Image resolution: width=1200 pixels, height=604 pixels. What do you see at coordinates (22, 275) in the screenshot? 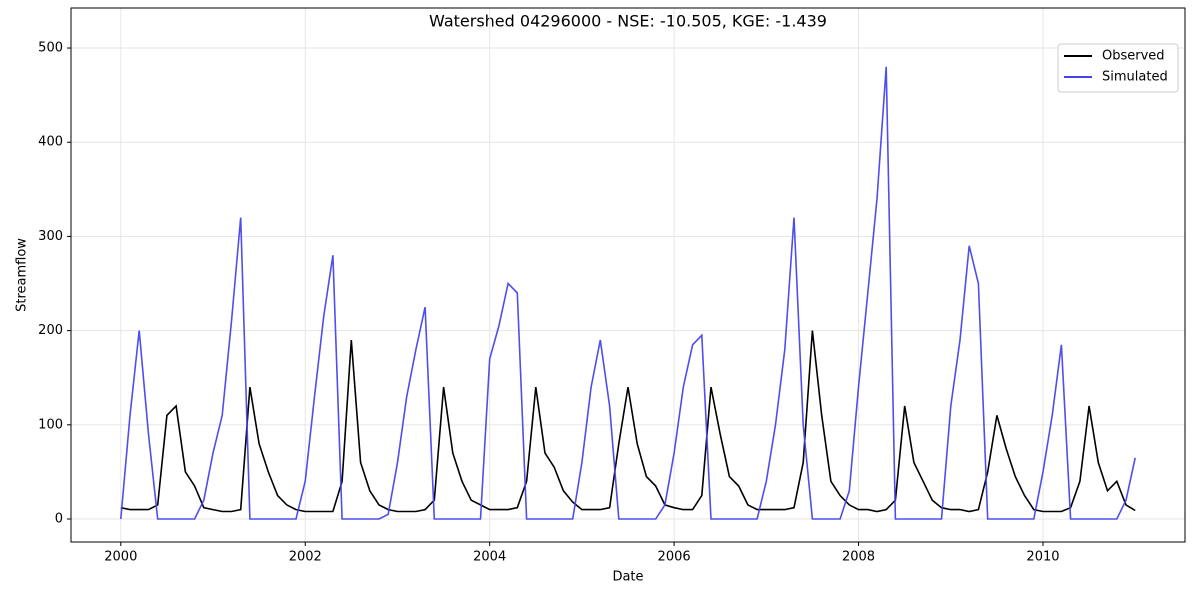
I see `y-axis-label: Streamflow` at bounding box center [22, 275].